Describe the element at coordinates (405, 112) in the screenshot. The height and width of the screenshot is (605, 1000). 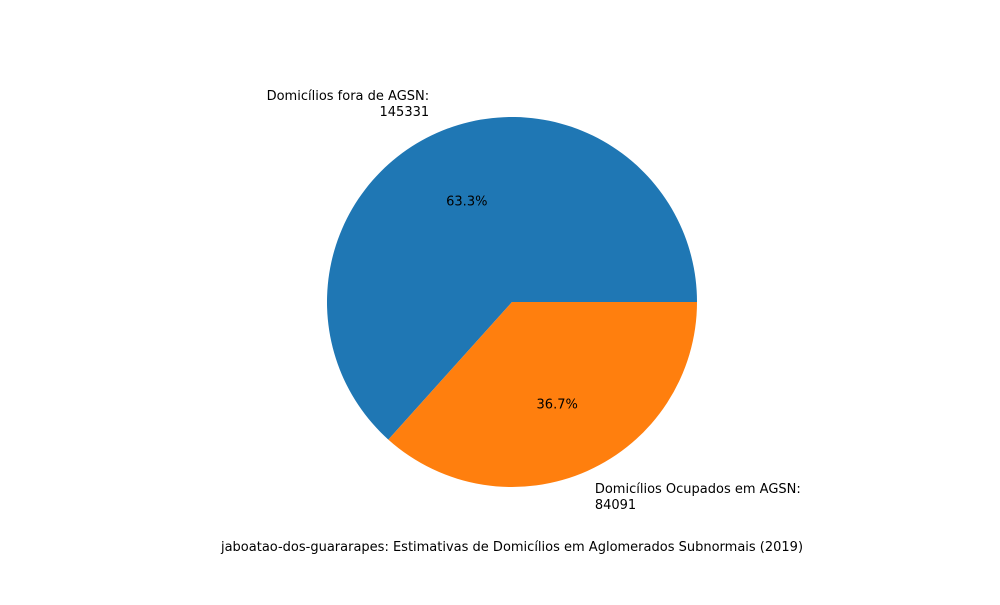
I see `pie-outer-label-line2-0: 145331` at that location.